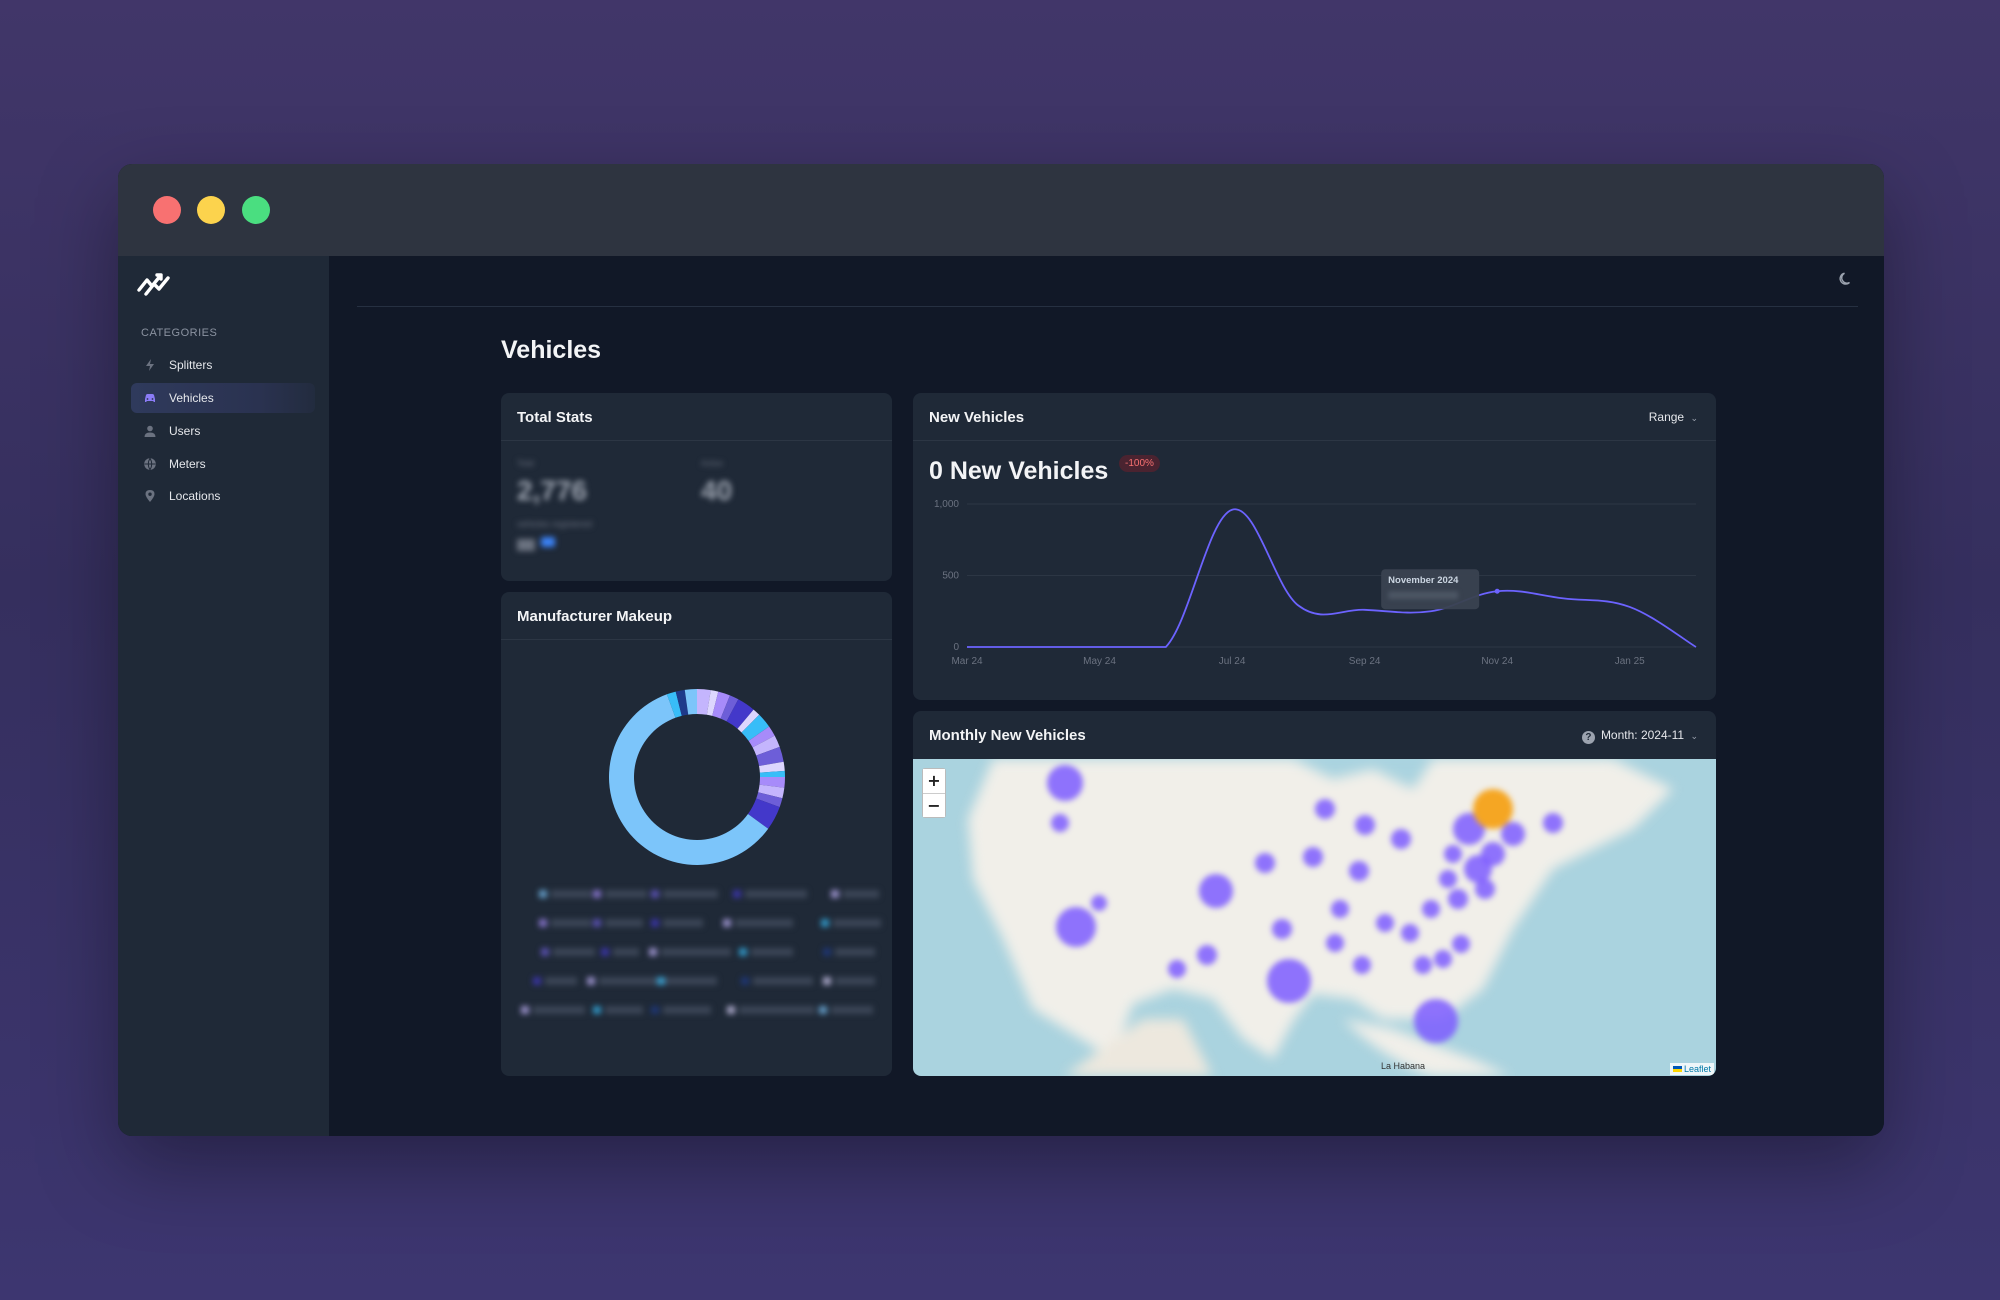  What do you see at coordinates (223, 365) in the screenshot?
I see `sidebar-item-splitters: Splitters` at bounding box center [223, 365].